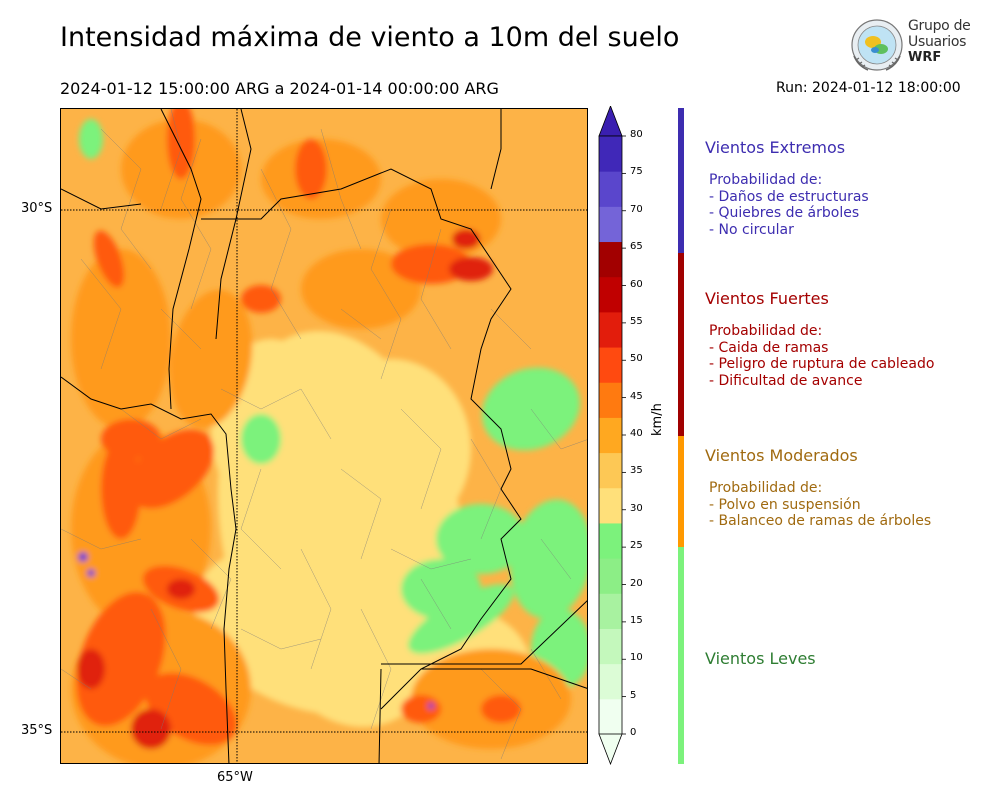  I want to click on colorbar-tick-label: 75, so click(636, 172).